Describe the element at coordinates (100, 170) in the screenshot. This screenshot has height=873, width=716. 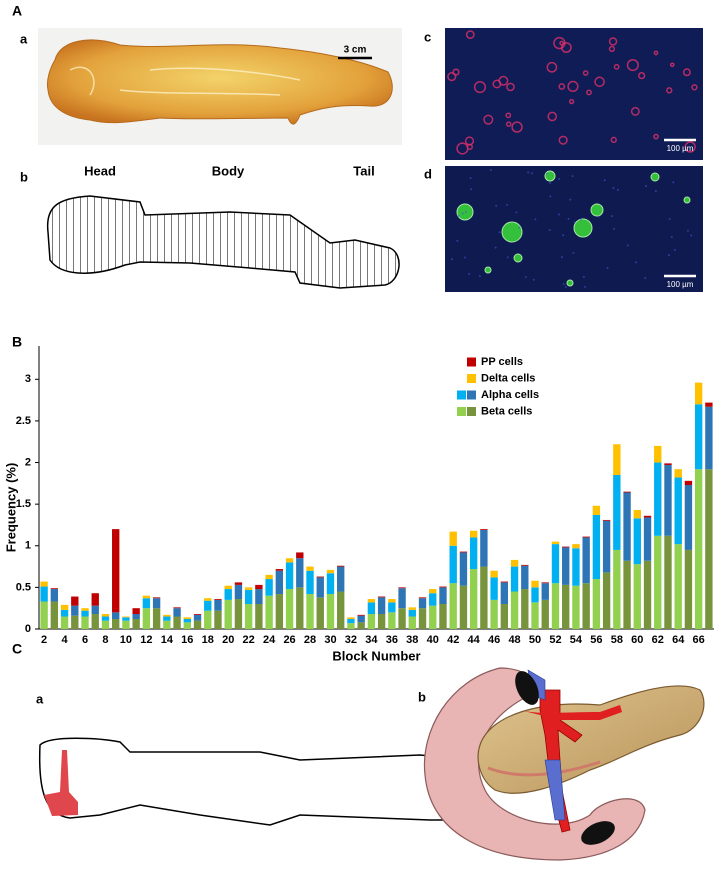
I see `region-label: Head` at that location.